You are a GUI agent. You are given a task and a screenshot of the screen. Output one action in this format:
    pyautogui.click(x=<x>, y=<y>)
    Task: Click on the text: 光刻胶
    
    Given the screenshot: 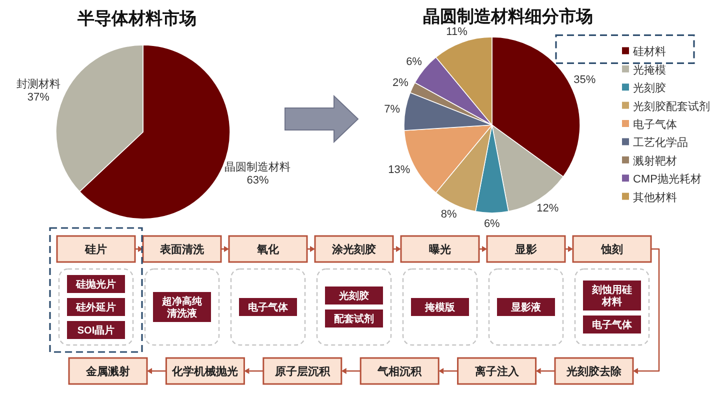 What is the action you would take?
    pyautogui.click(x=354, y=296)
    